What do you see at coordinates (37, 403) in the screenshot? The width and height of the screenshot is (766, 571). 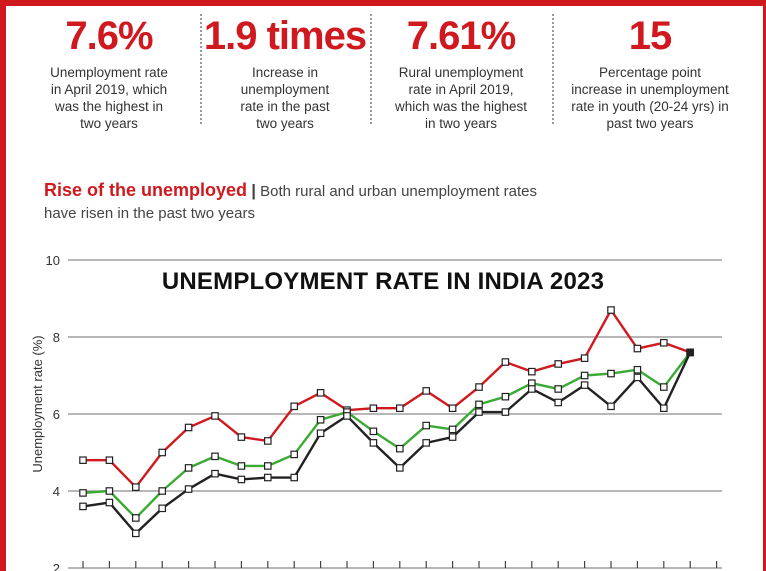 I see `y-axis-label: Unemployment rate (%)` at bounding box center [37, 403].